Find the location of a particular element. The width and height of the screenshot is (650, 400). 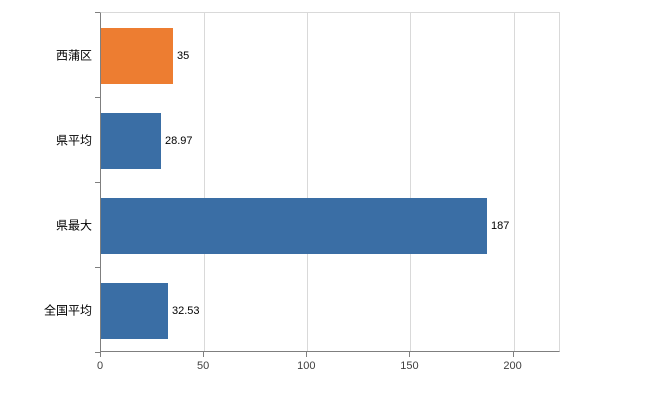

bar-value-label: 187 is located at coordinates (500, 225).